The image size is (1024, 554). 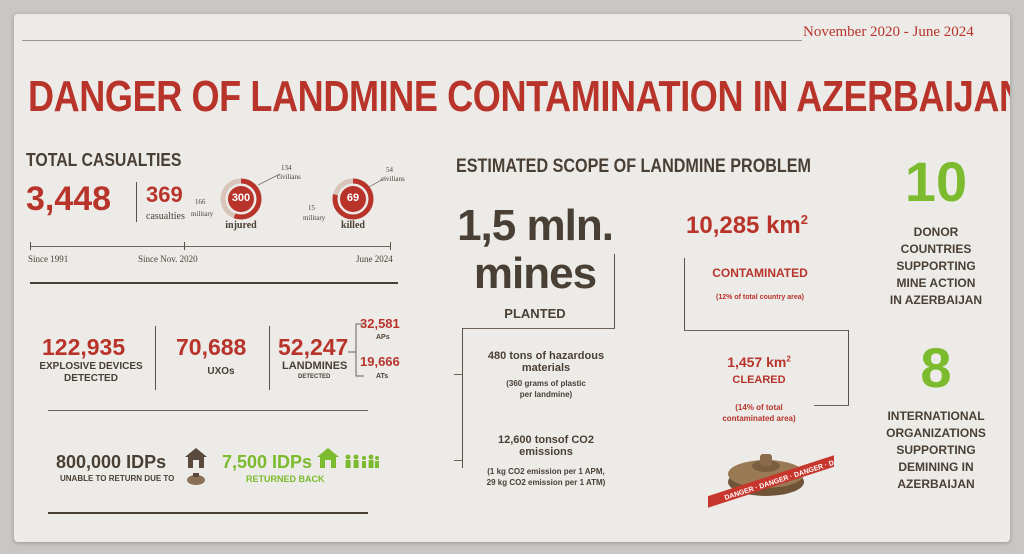 I want to click on orgs-label-line: ORGANIZATIONS, so click(x=936, y=433).